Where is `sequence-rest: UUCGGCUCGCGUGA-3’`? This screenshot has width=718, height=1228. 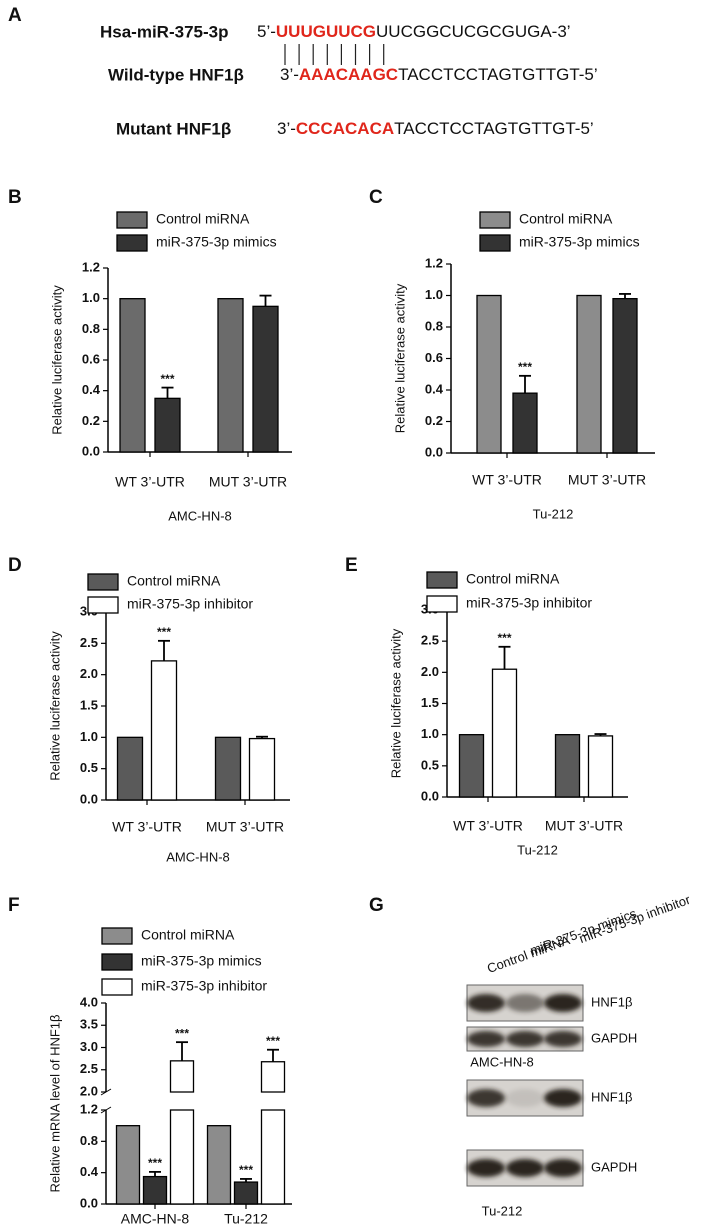
sequence-rest: UUCGGCUCGCGUGA-3’ is located at coordinates (473, 31).